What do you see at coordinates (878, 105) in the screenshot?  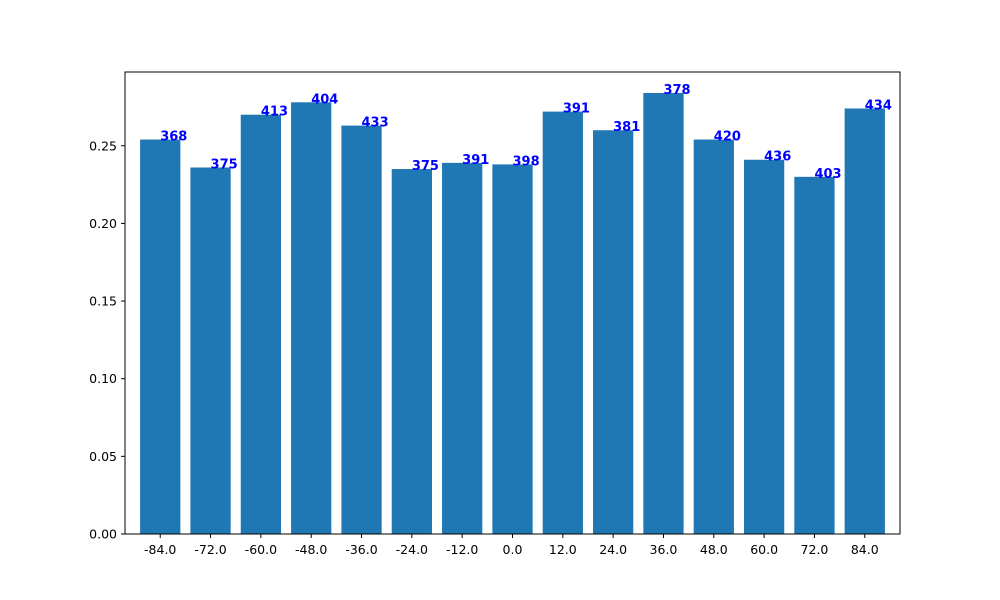 I see `bar-value-label: 434` at bounding box center [878, 105].